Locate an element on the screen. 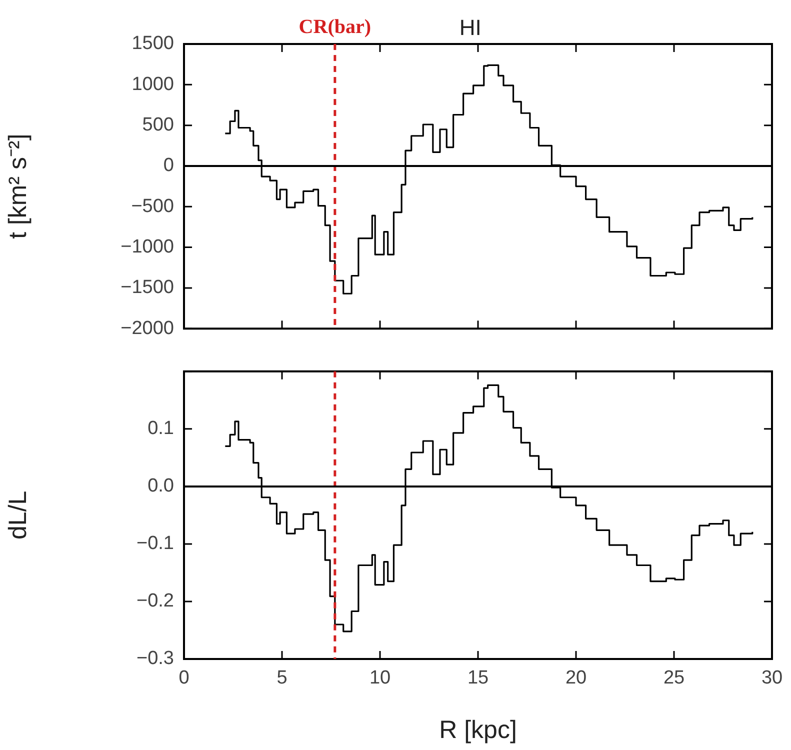  y-tick-label: −1000 is located at coordinates (147, 247).